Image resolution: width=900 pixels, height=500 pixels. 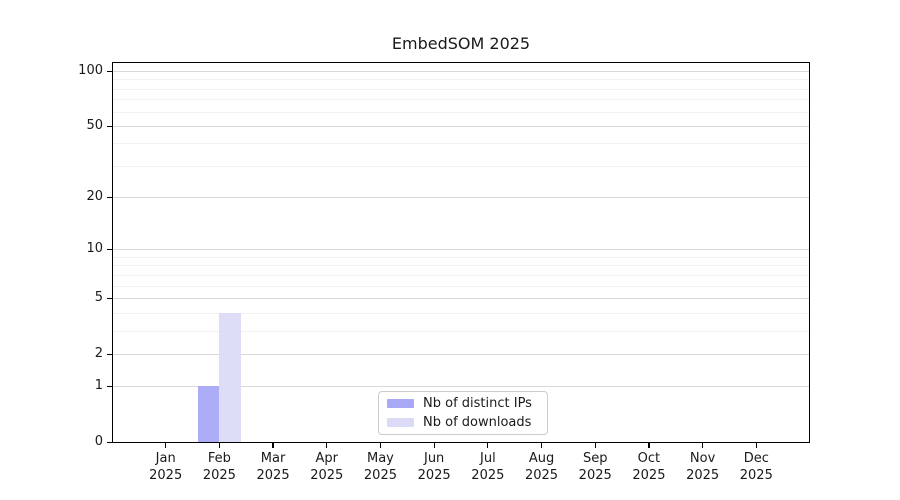 I want to click on legend-item-distinct-ips: Nb of distinct IPs, so click(x=463, y=403).